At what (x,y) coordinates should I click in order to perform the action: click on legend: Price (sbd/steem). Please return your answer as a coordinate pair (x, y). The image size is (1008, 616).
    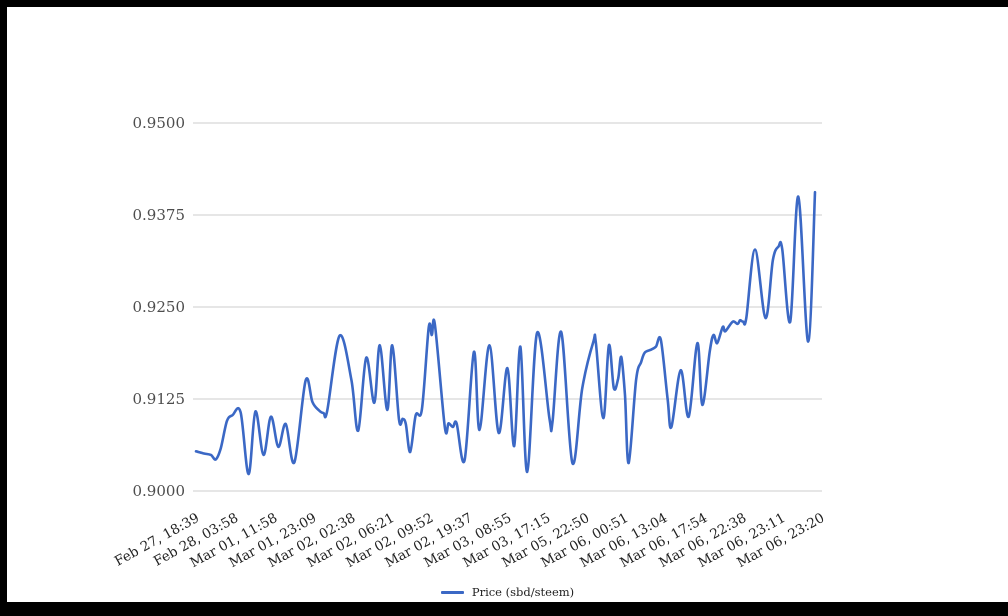
    Looking at the image, I should click on (507, 592).